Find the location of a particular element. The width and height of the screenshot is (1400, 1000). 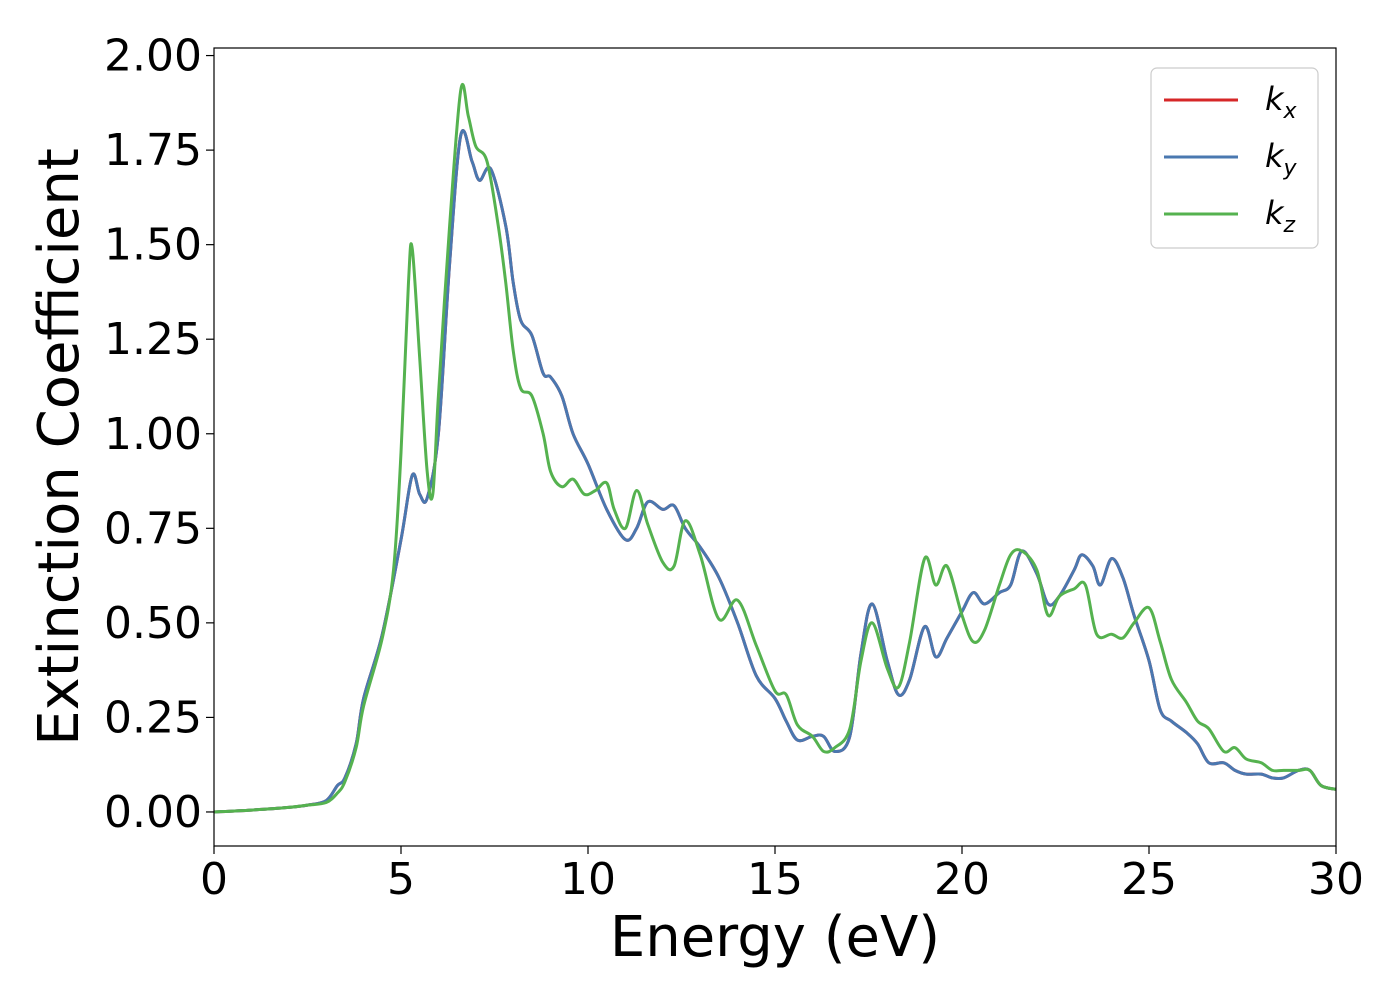

x-tick-label: 5 is located at coordinates (401, 879).